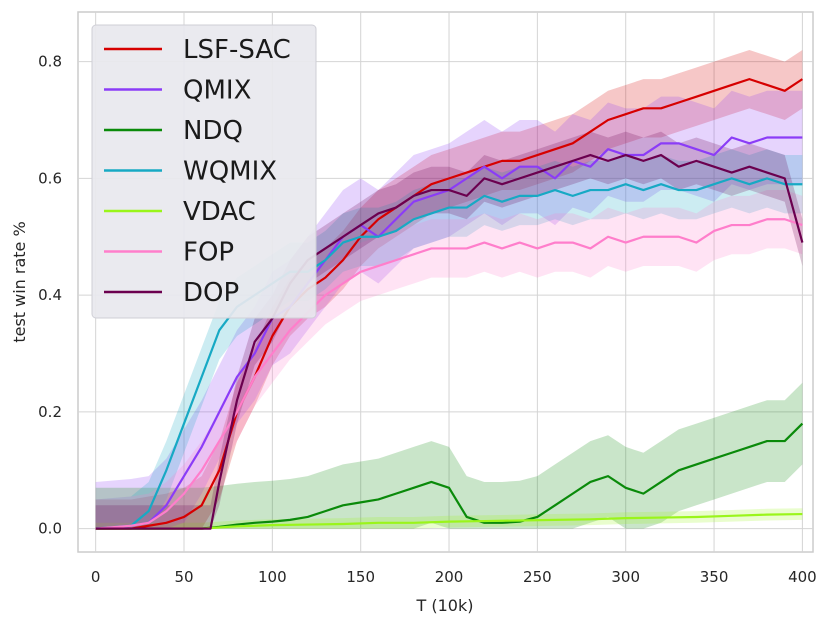 The image size is (830, 622). What do you see at coordinates (714, 577) in the screenshot?
I see `x-tick-label: 350` at bounding box center [714, 577].